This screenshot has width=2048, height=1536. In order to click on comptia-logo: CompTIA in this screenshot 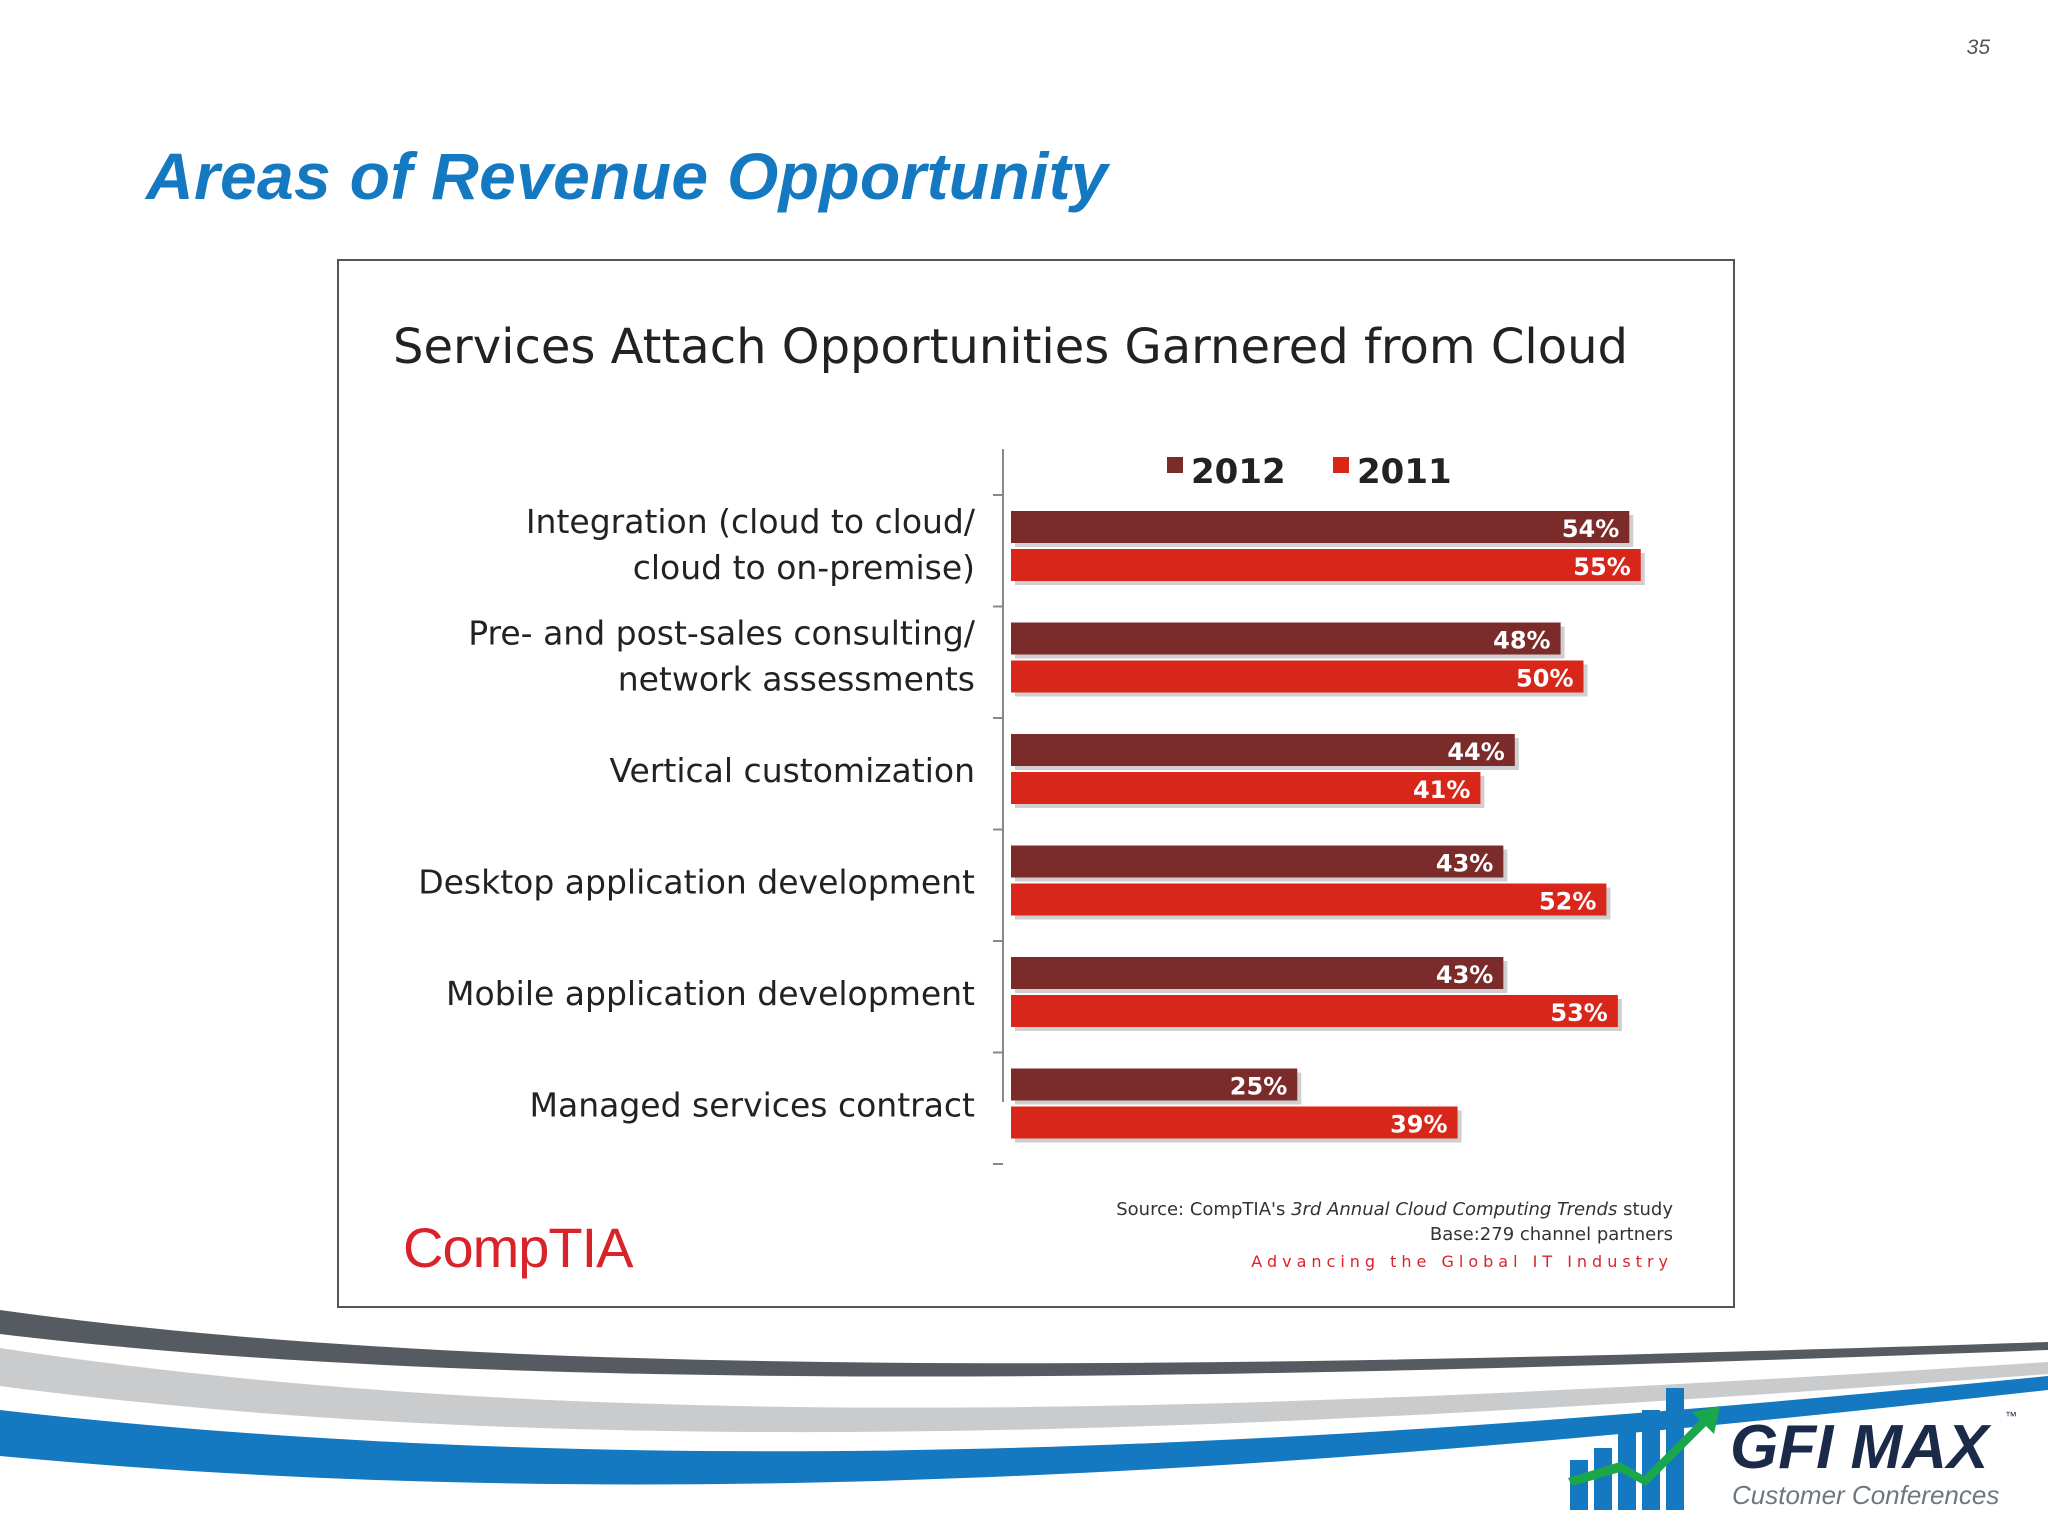, I will do `click(518, 1247)`.